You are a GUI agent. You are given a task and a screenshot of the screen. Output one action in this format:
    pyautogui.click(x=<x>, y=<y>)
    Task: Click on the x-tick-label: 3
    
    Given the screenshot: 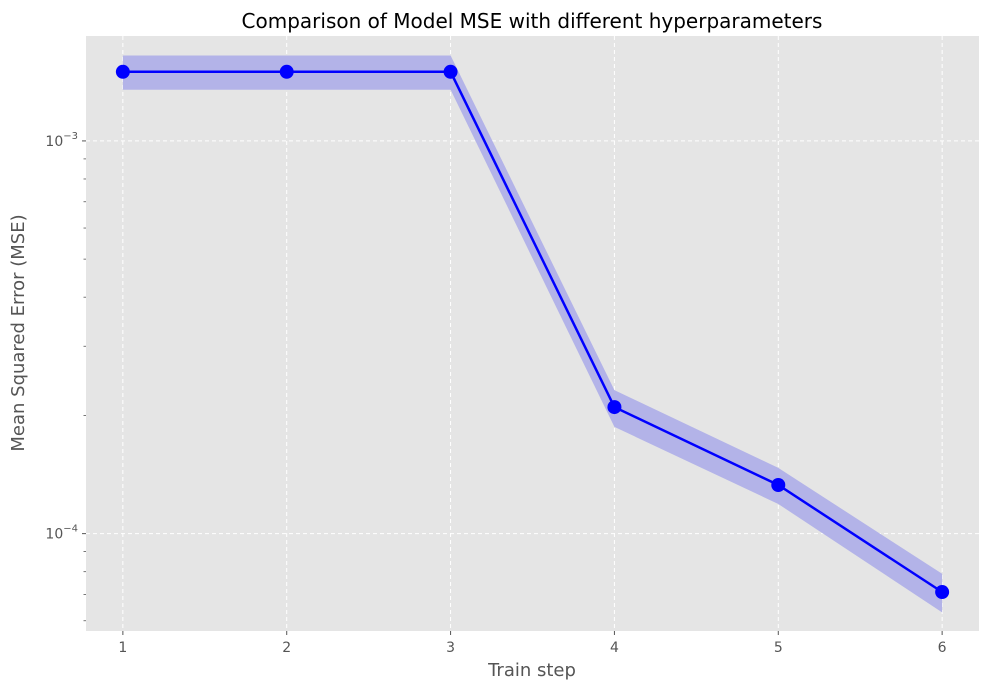 What is the action you would take?
    pyautogui.click(x=450, y=648)
    